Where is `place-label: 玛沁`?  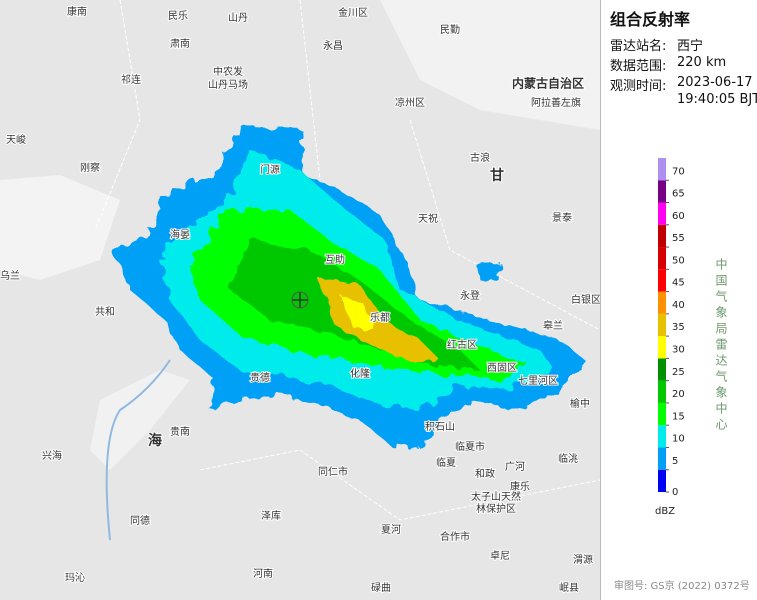 place-label: 玛沁 is located at coordinates (75, 578).